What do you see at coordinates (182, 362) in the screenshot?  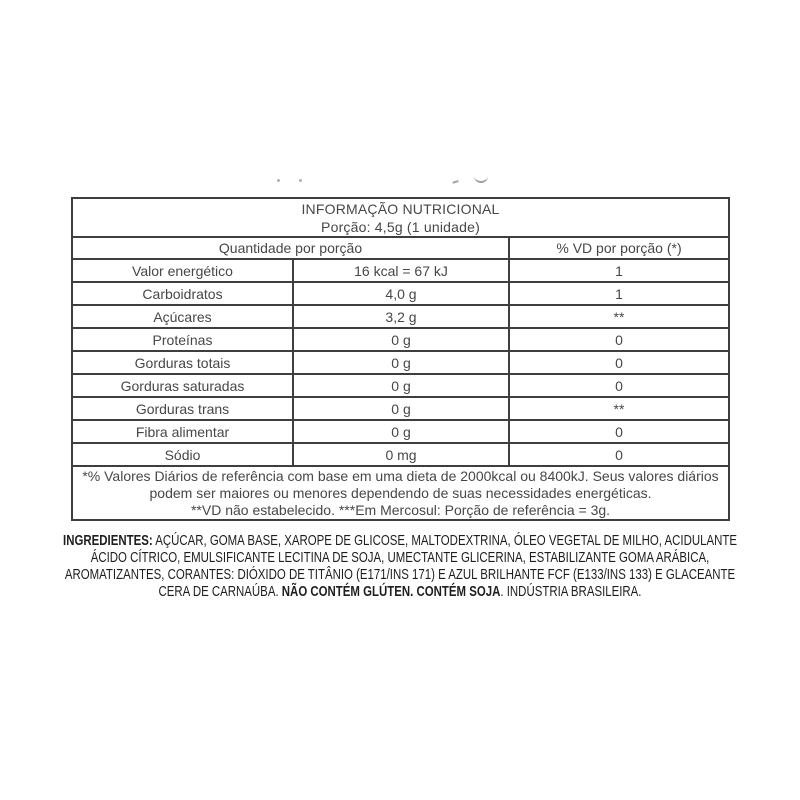 I see `nutrient-name: Gorduras totais` at bounding box center [182, 362].